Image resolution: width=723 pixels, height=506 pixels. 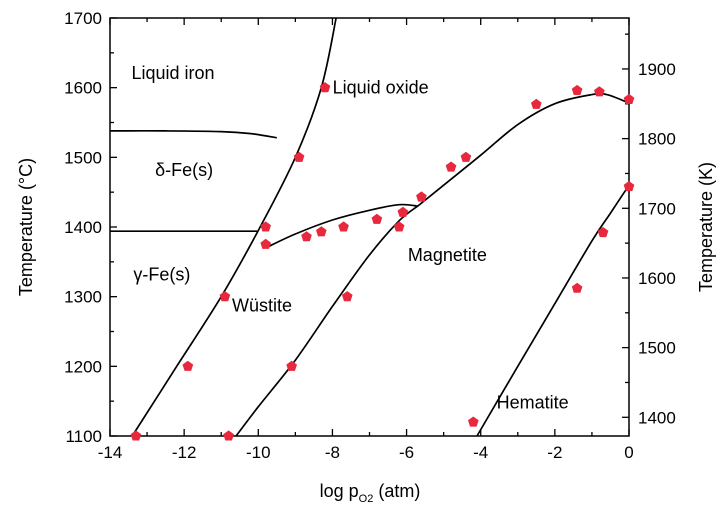 I want to click on y-axis-ticks: 1100 1200 1300 1400 1500 1600 1700, so click(x=90, y=227).